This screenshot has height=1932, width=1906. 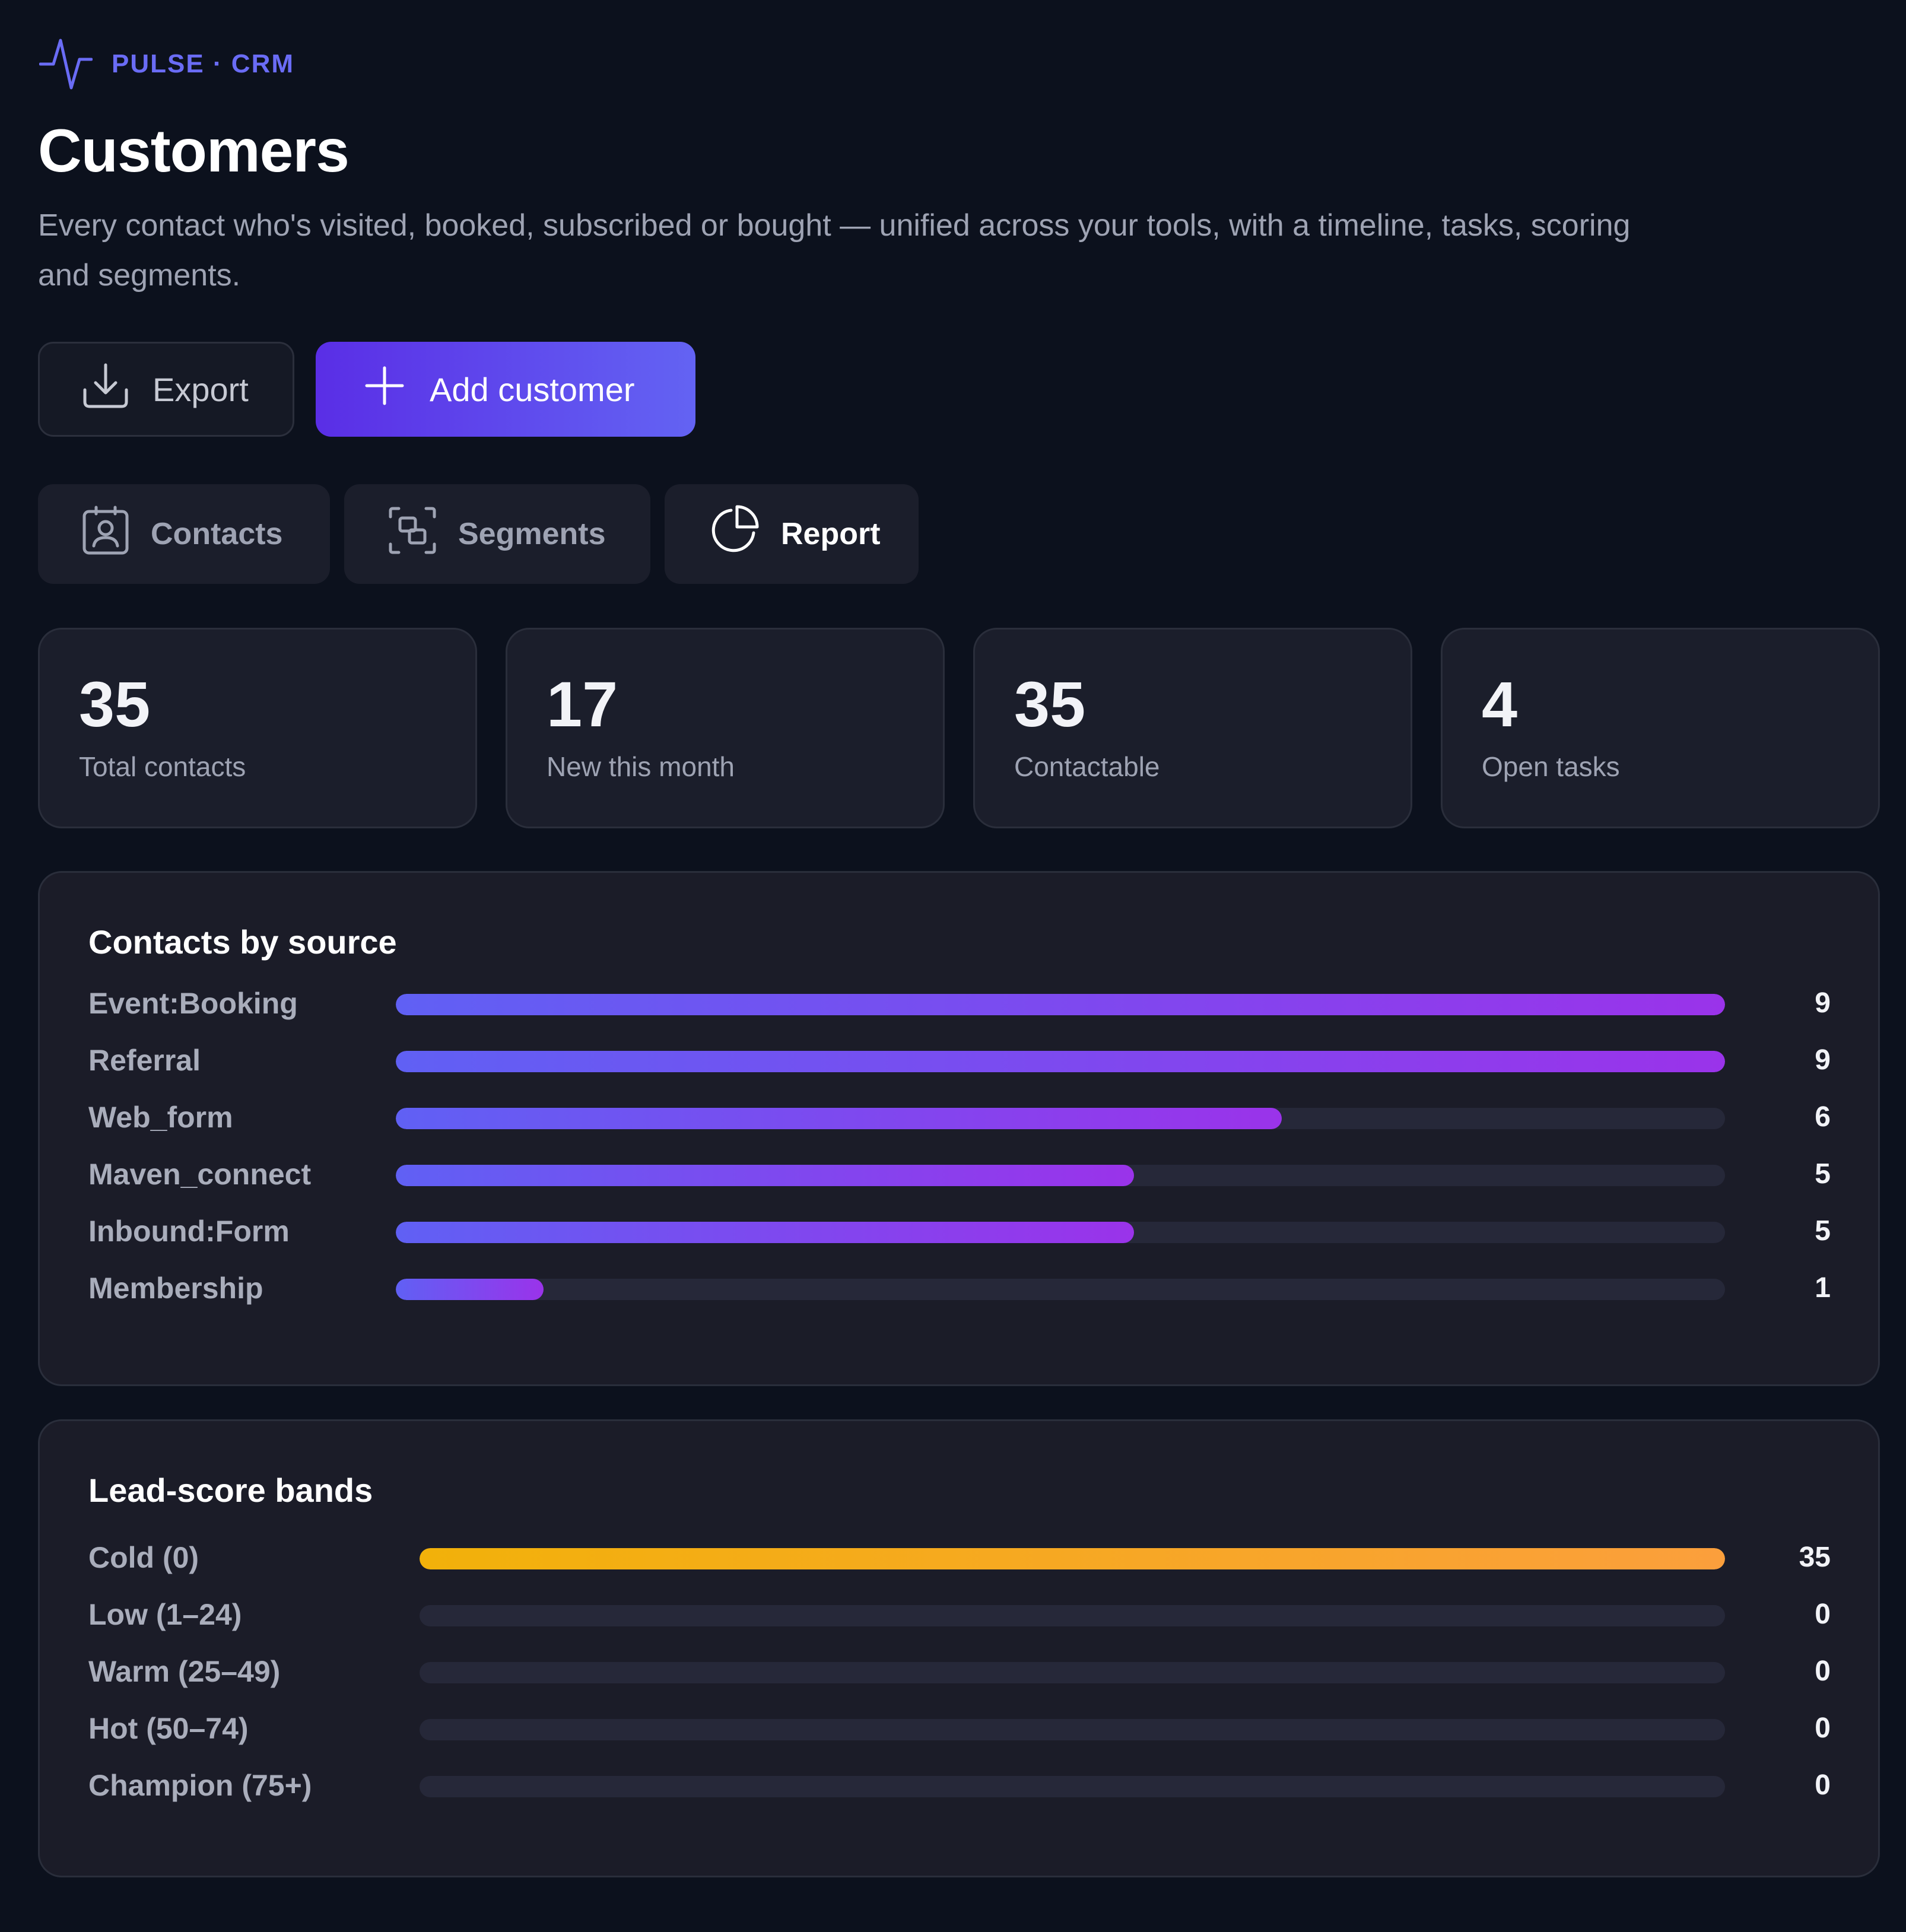 I want to click on stat-card-open-tasks: 4 Open tasks, so click(x=1661, y=728).